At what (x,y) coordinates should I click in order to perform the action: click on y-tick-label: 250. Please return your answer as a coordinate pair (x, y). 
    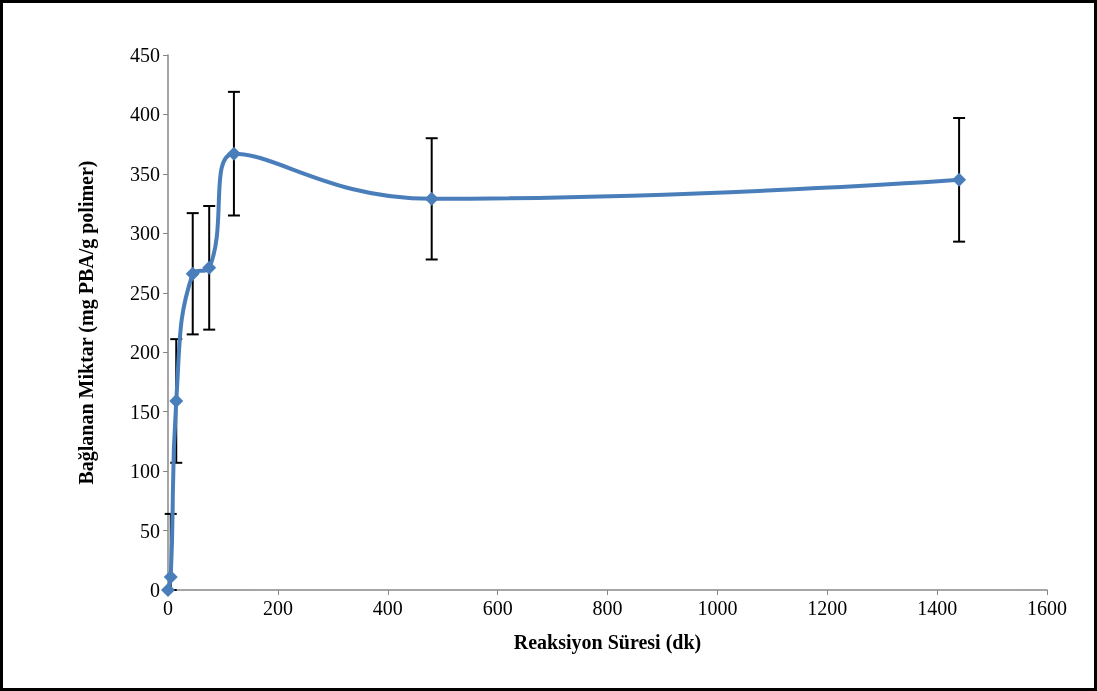
    Looking at the image, I should click on (145, 292).